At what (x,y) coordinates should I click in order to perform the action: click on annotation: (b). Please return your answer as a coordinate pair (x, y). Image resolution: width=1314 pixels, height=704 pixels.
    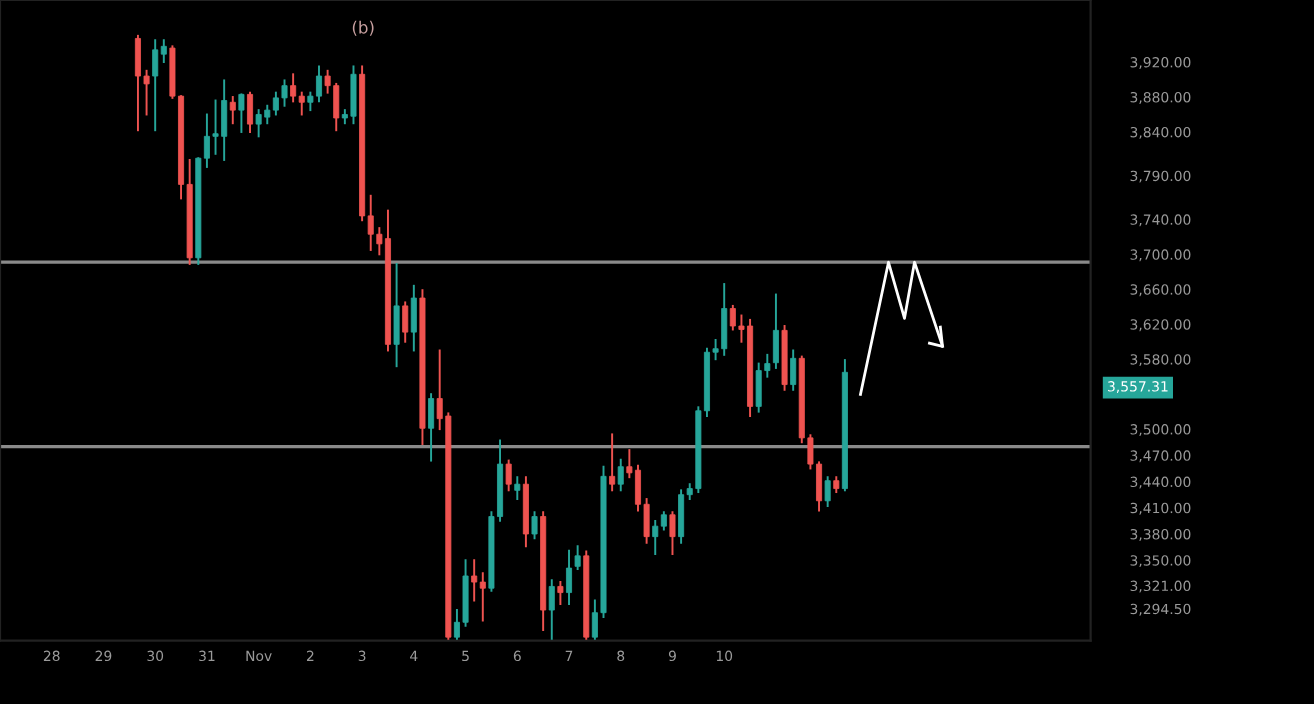
    Looking at the image, I should click on (363, 28).